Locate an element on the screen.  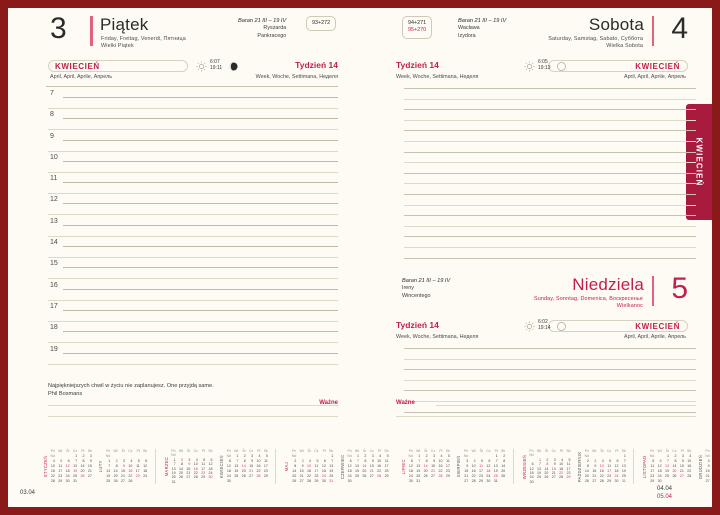
hour-row: 12 is located at coordinates (188, 205).